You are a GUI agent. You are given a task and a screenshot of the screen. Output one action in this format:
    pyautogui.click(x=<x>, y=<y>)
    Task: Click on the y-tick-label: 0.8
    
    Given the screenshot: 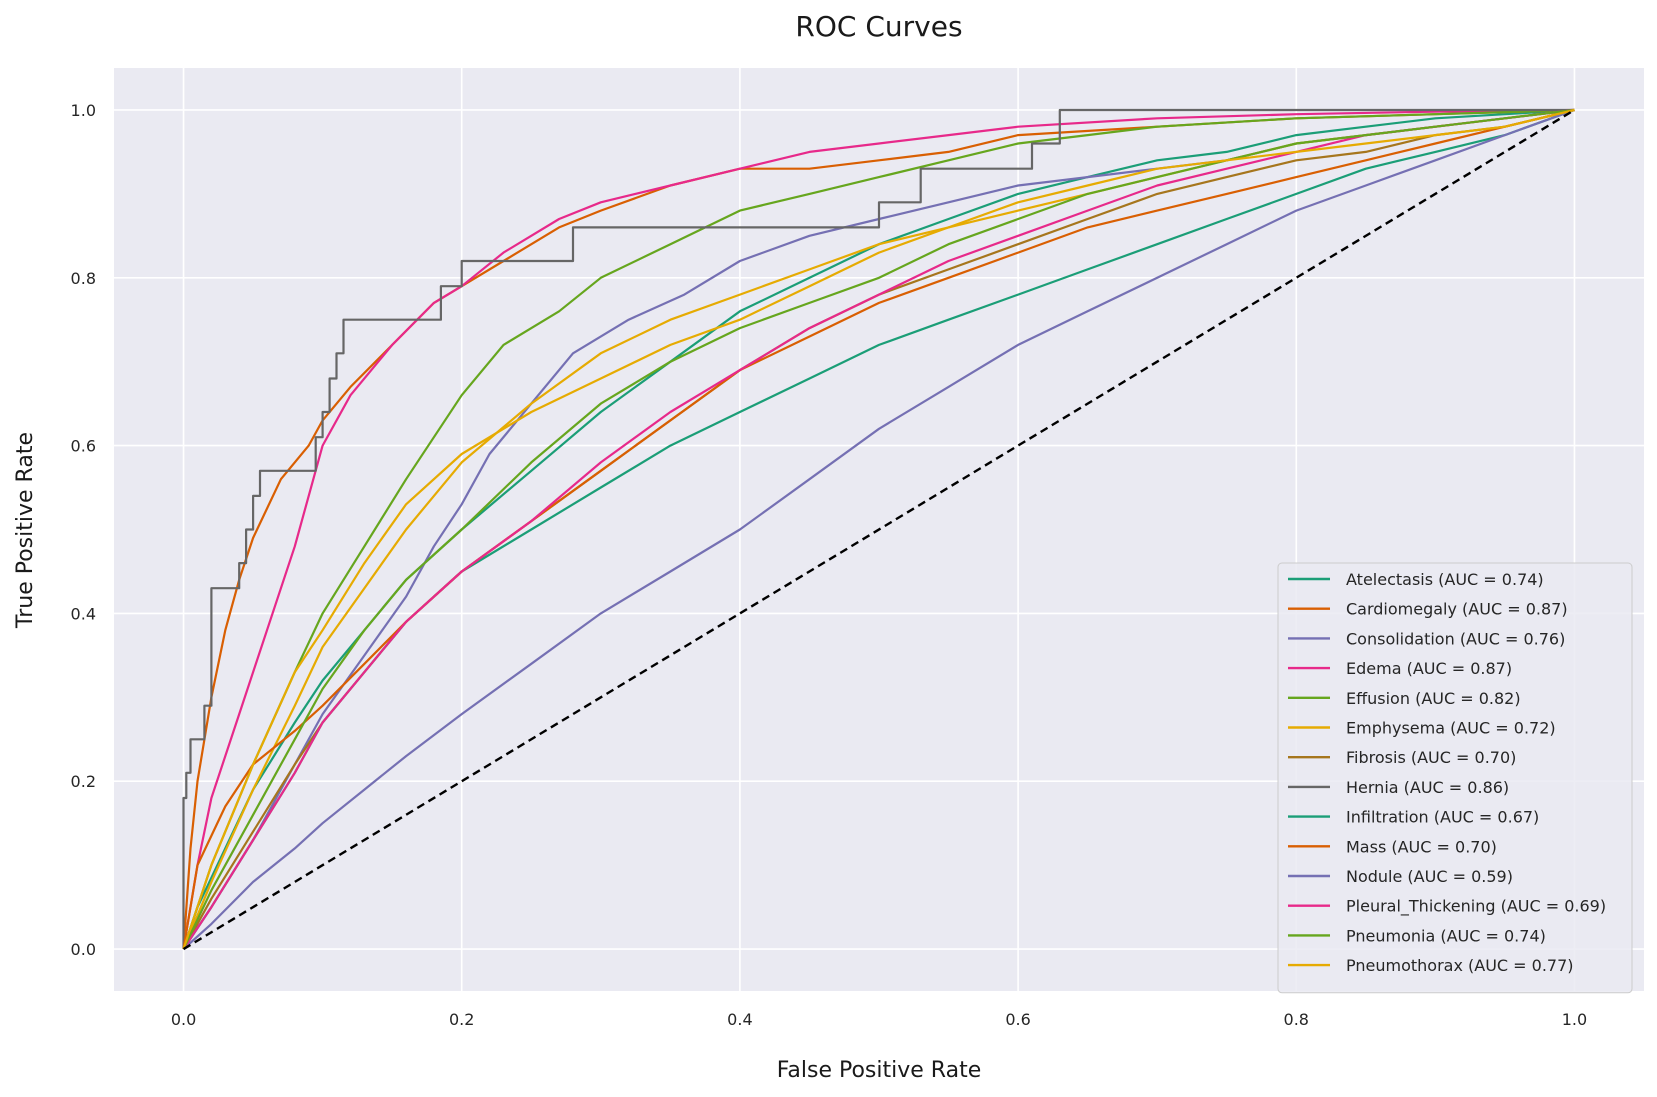 What is the action you would take?
    pyautogui.click(x=83, y=278)
    